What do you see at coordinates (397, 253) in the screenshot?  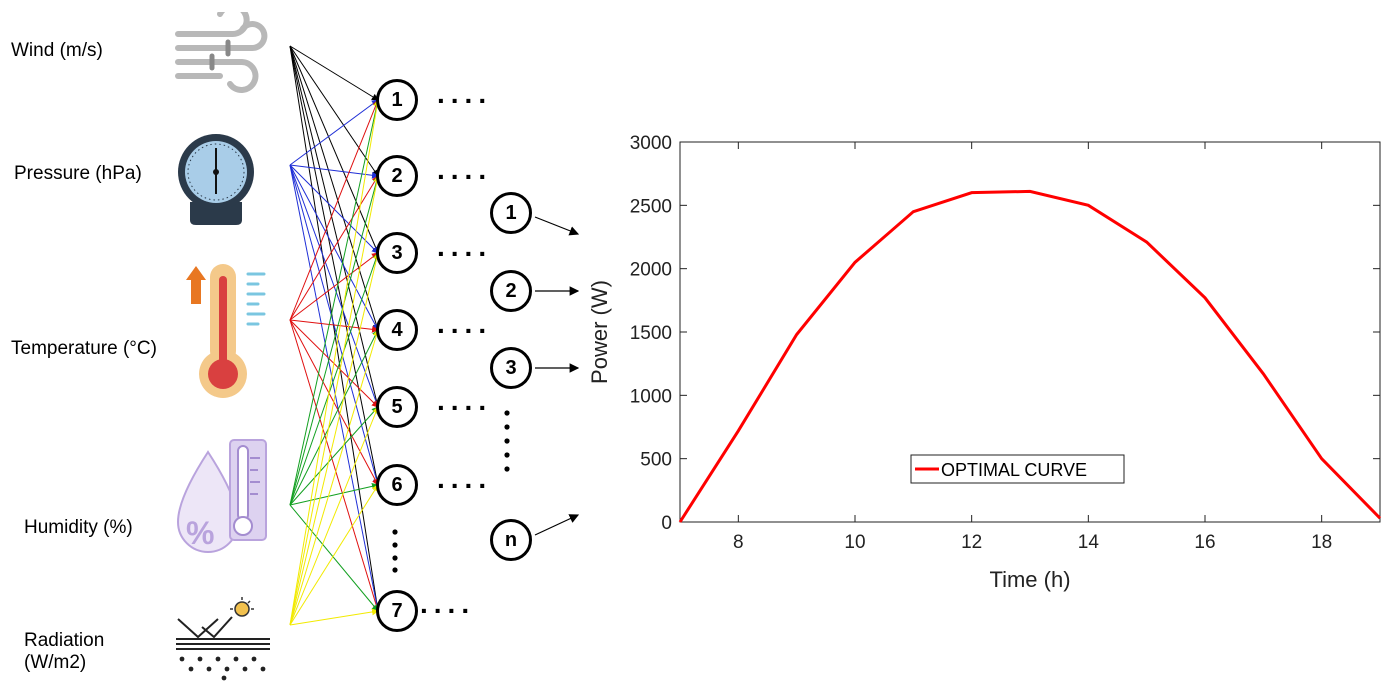 I see `hidden-node-3: 3` at bounding box center [397, 253].